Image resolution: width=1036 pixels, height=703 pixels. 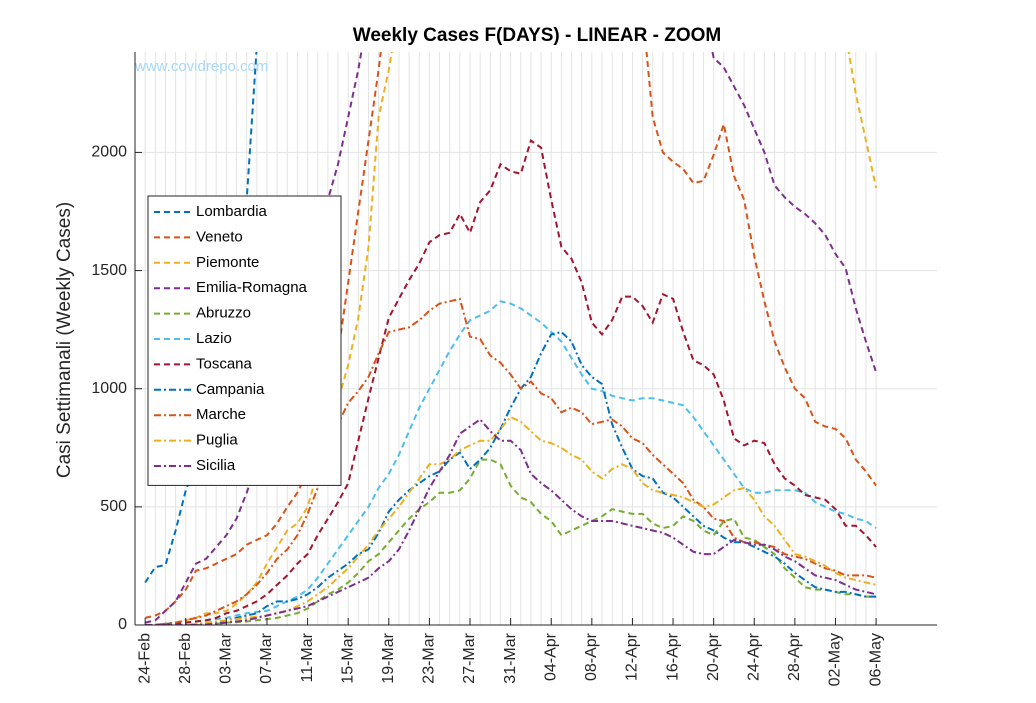 What do you see at coordinates (221, 414) in the screenshot?
I see `legend-label: Marche` at bounding box center [221, 414].